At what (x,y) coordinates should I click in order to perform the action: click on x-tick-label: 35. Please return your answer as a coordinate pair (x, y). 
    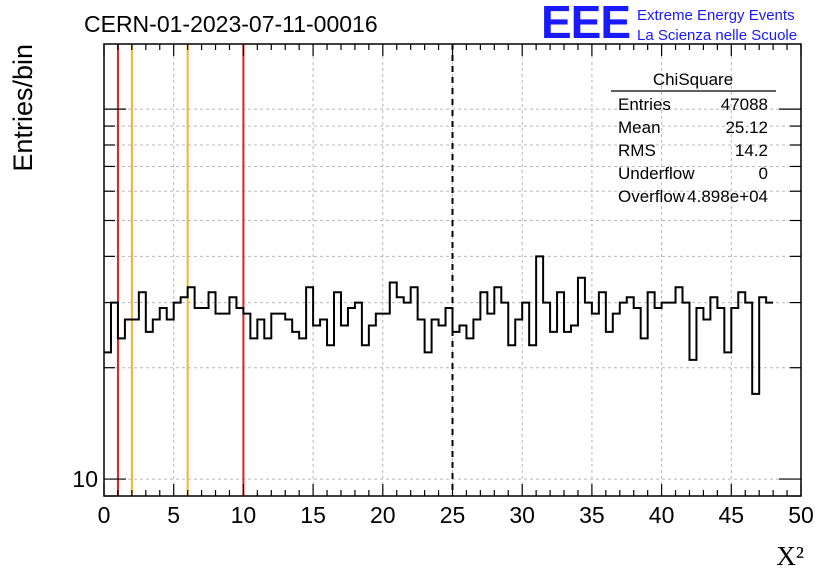
    Looking at the image, I should click on (592, 515).